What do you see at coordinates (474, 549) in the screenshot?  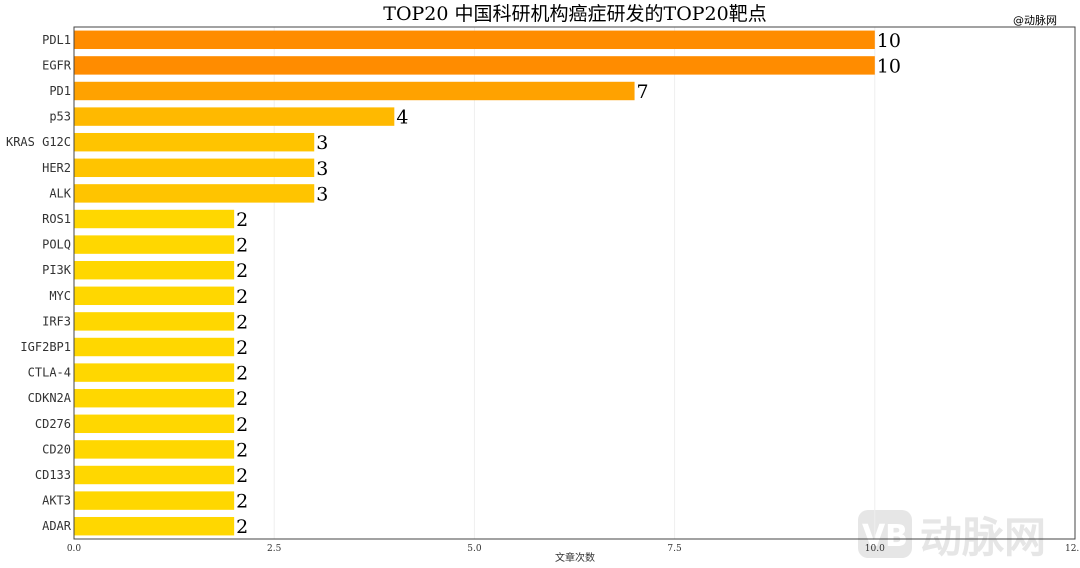 I see `x-tick-label: 5.0` at bounding box center [474, 549].